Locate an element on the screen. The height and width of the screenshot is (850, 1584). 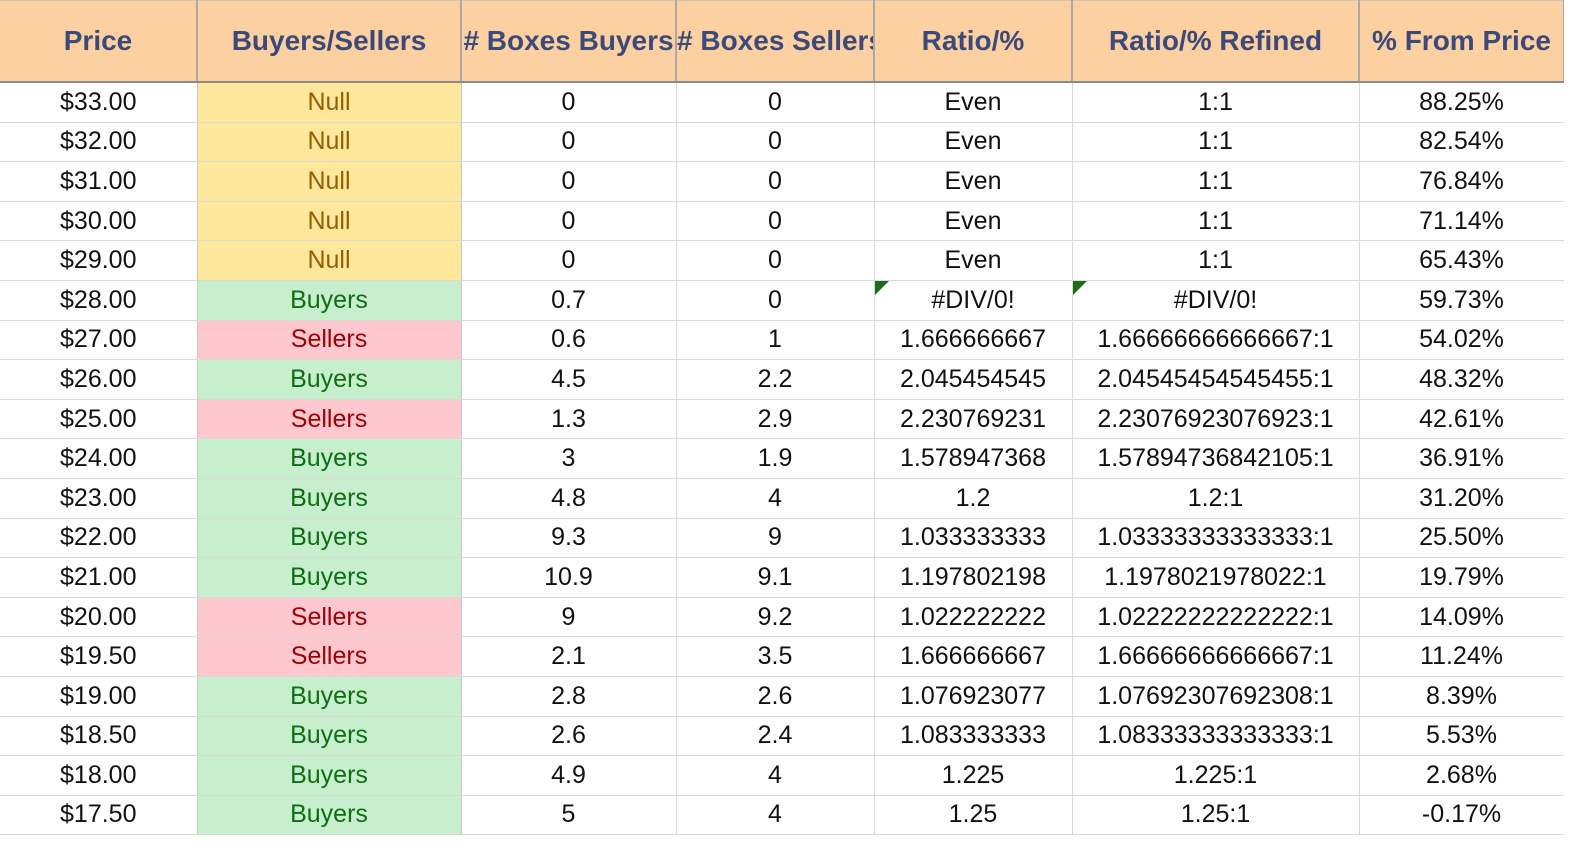
boxes-sellers-cell: 2.6 is located at coordinates (775, 696).